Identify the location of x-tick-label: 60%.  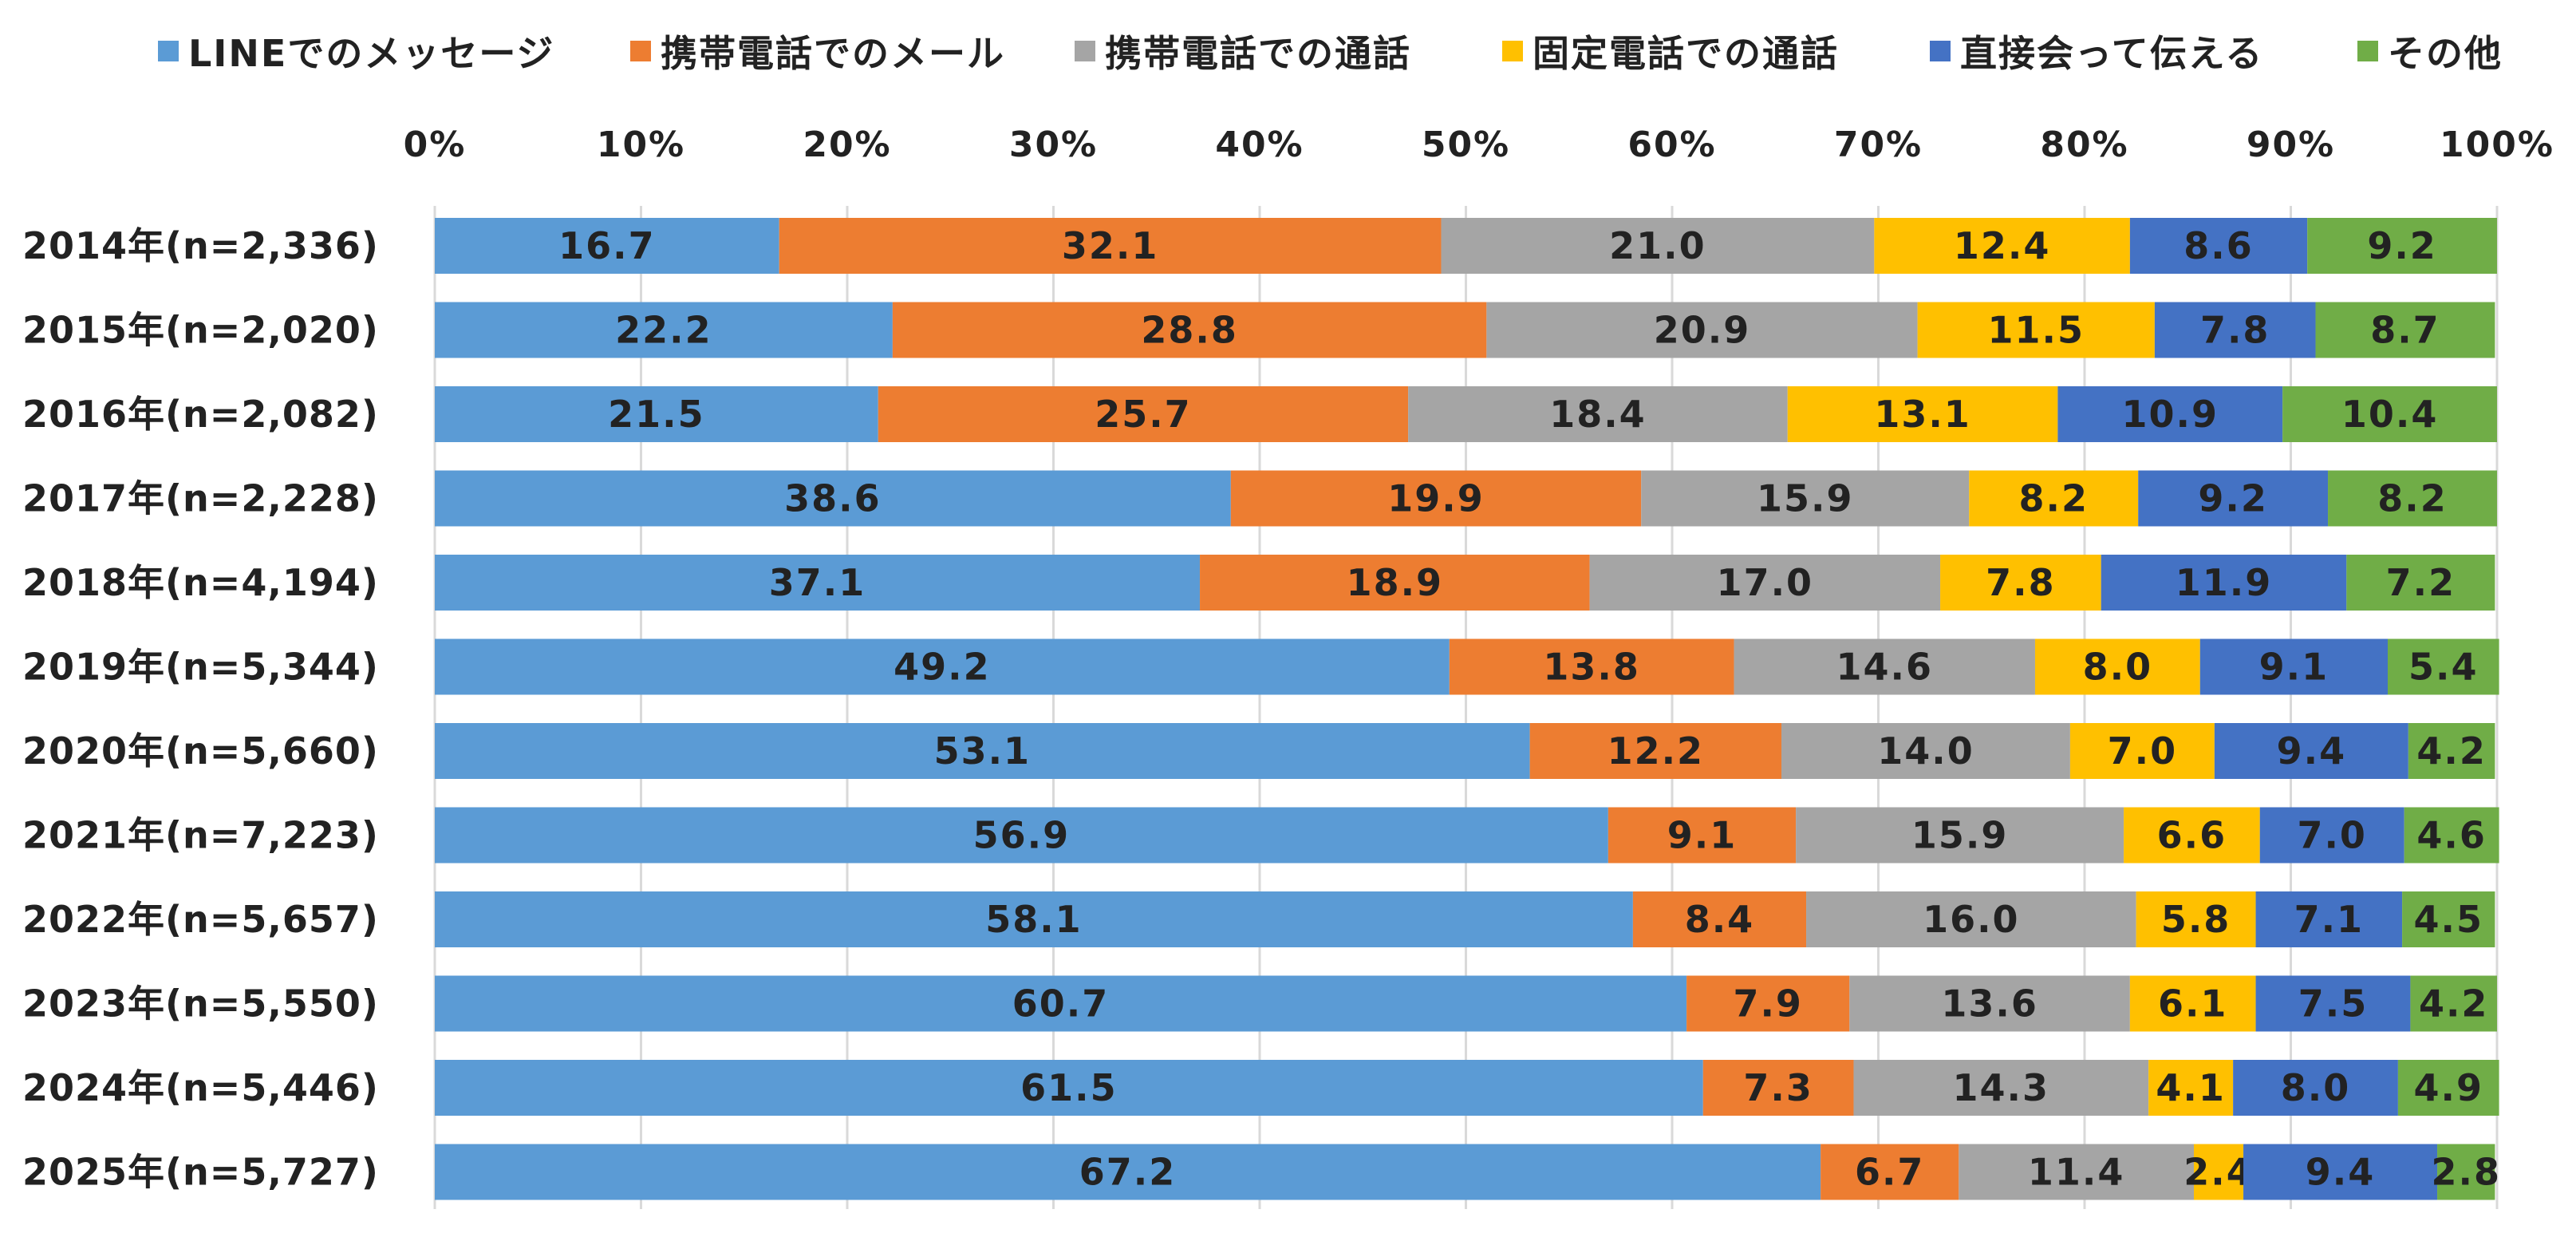
(1671, 145).